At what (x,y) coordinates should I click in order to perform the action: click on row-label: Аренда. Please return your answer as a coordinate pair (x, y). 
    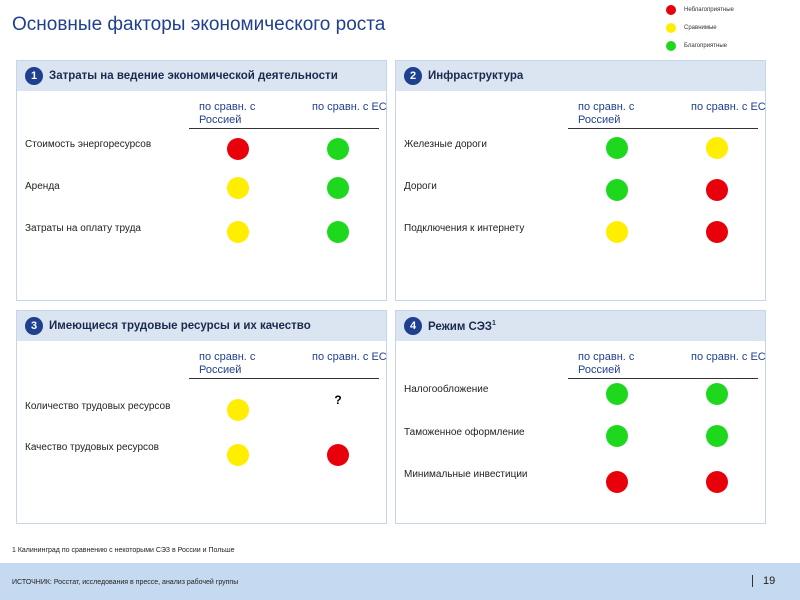
    Looking at the image, I should click on (42, 186).